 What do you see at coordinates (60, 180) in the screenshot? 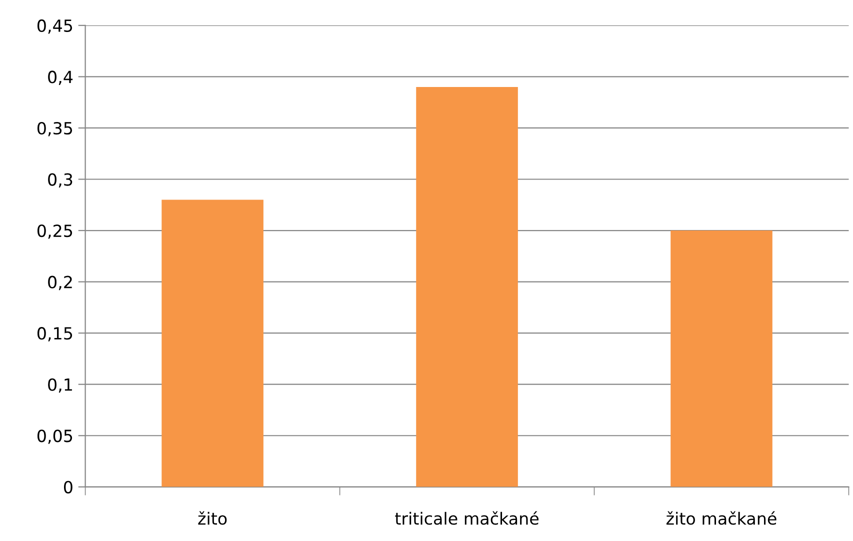
I see `y-tick-label: 0,3` at bounding box center [60, 180].